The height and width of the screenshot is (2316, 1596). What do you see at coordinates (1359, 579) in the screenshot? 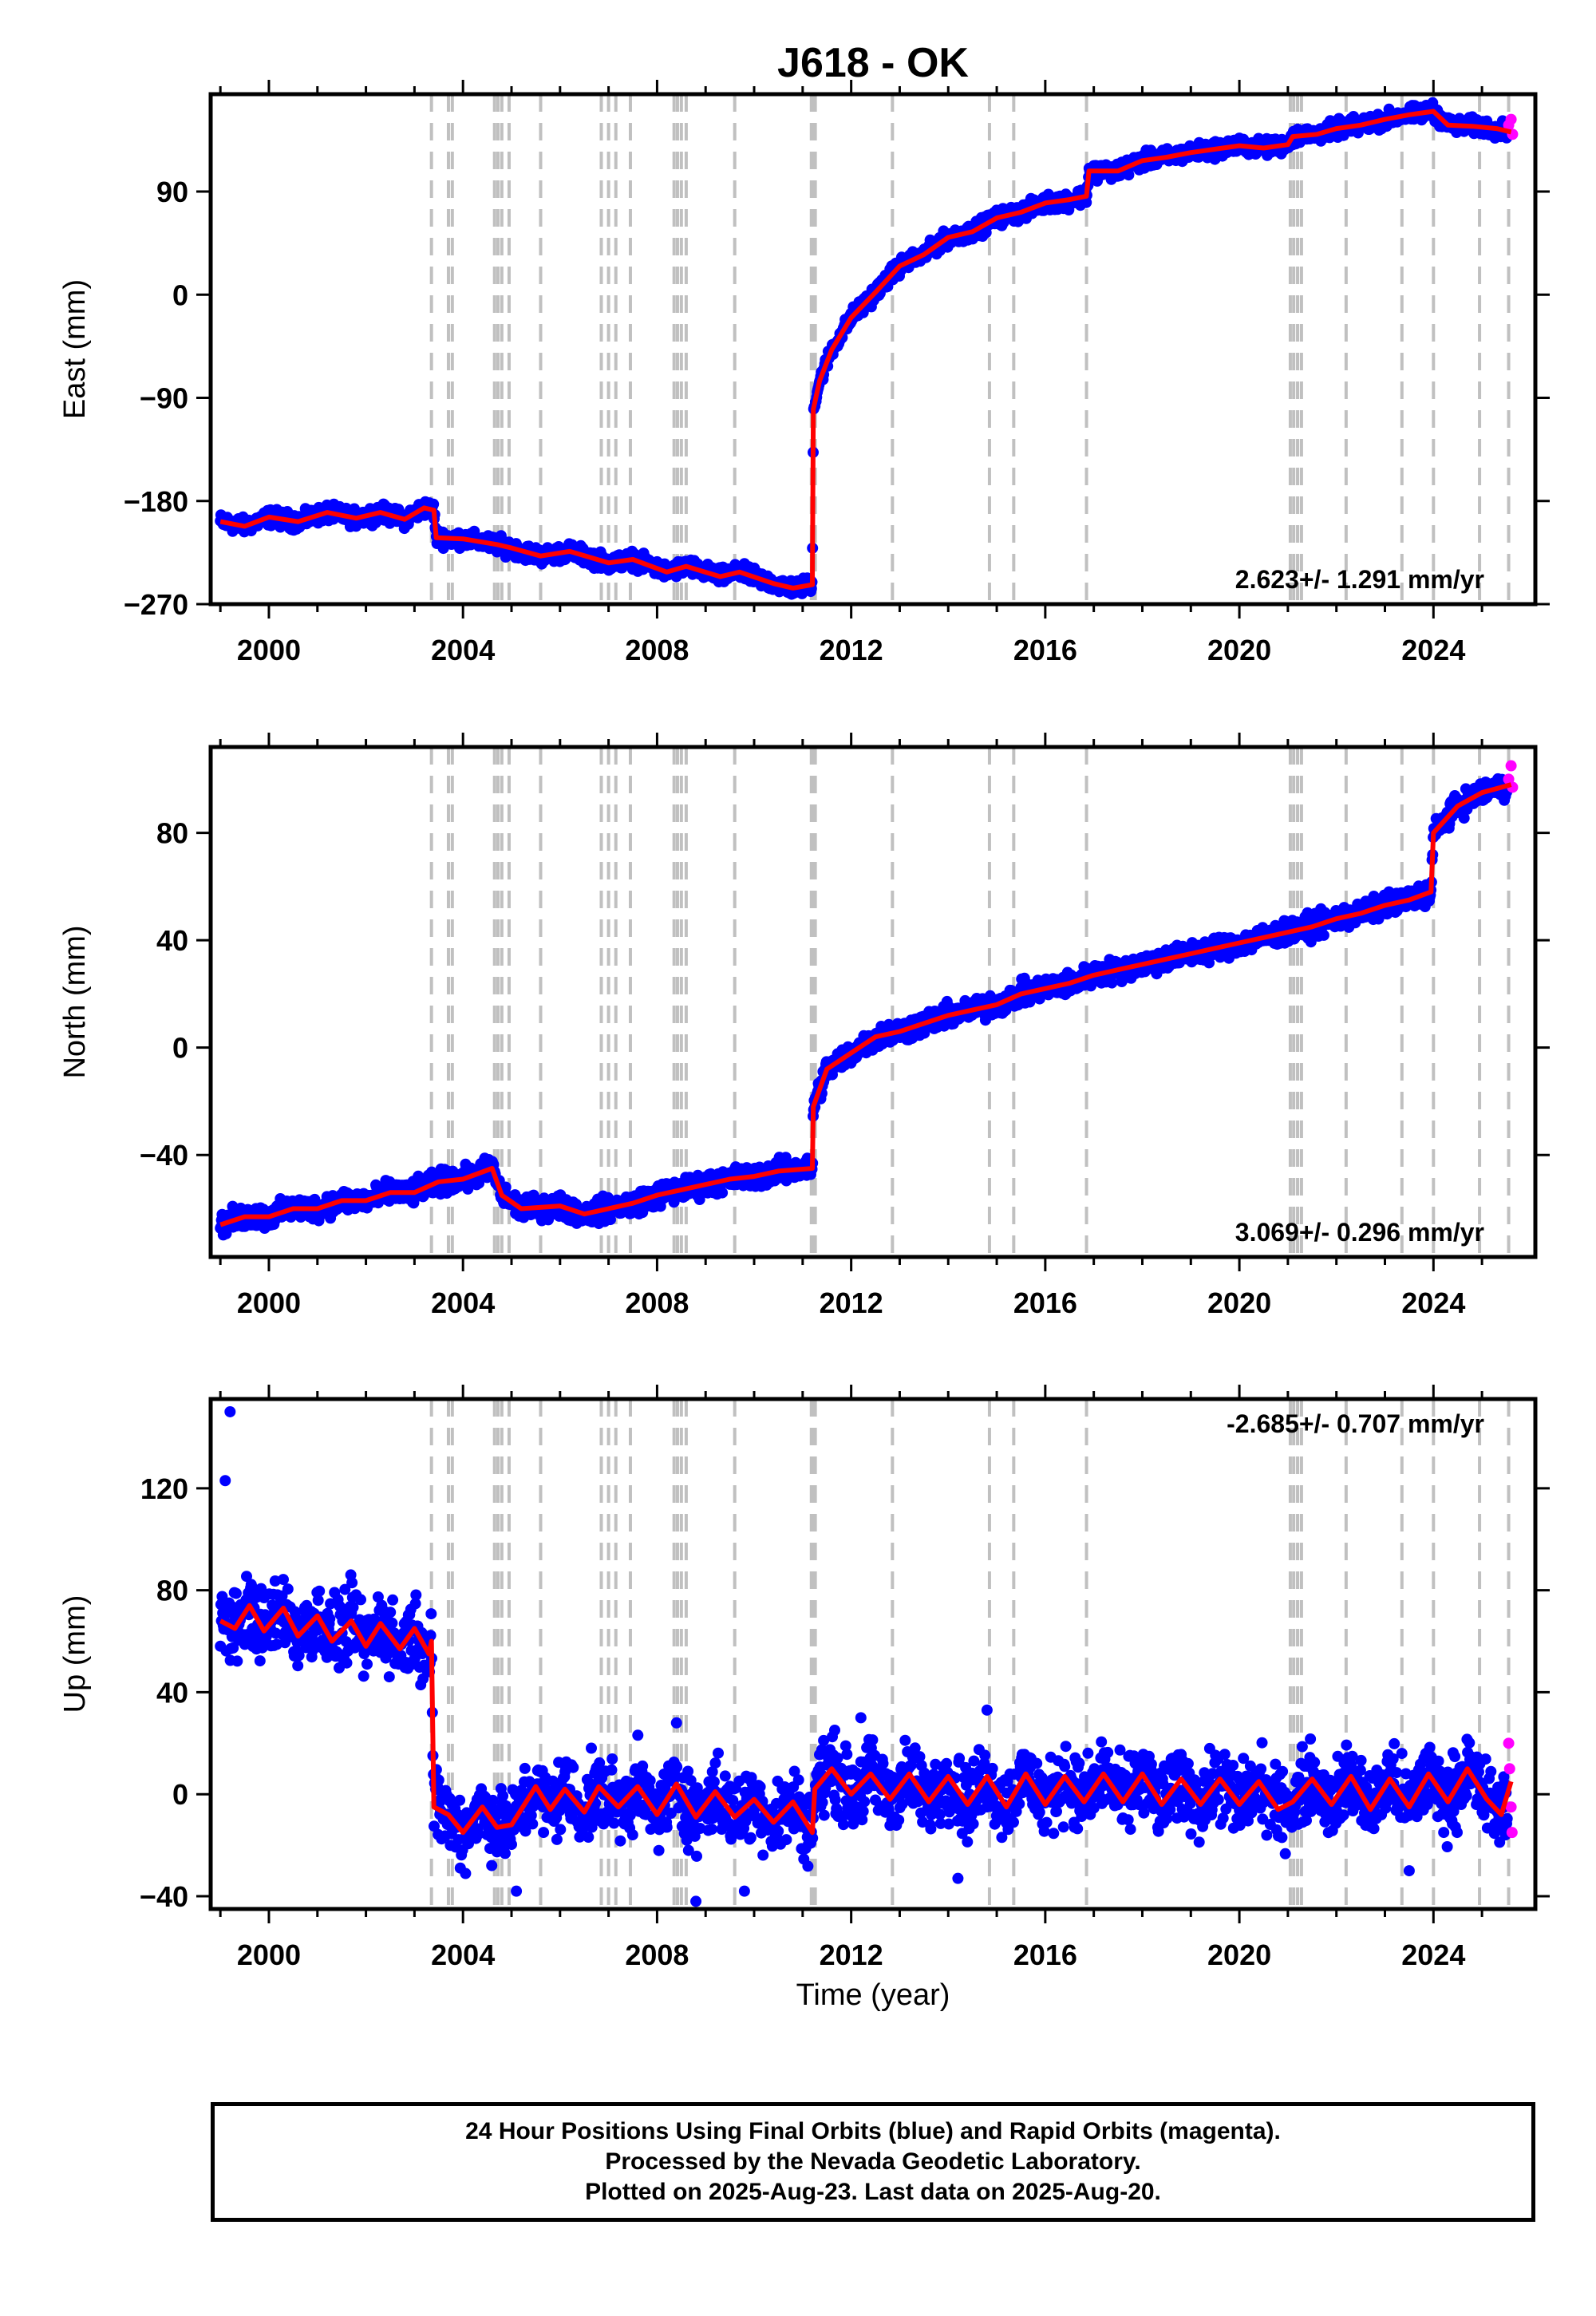
I see `east-rate-label: 2.623+/- 1.291 mm/yr` at bounding box center [1359, 579].